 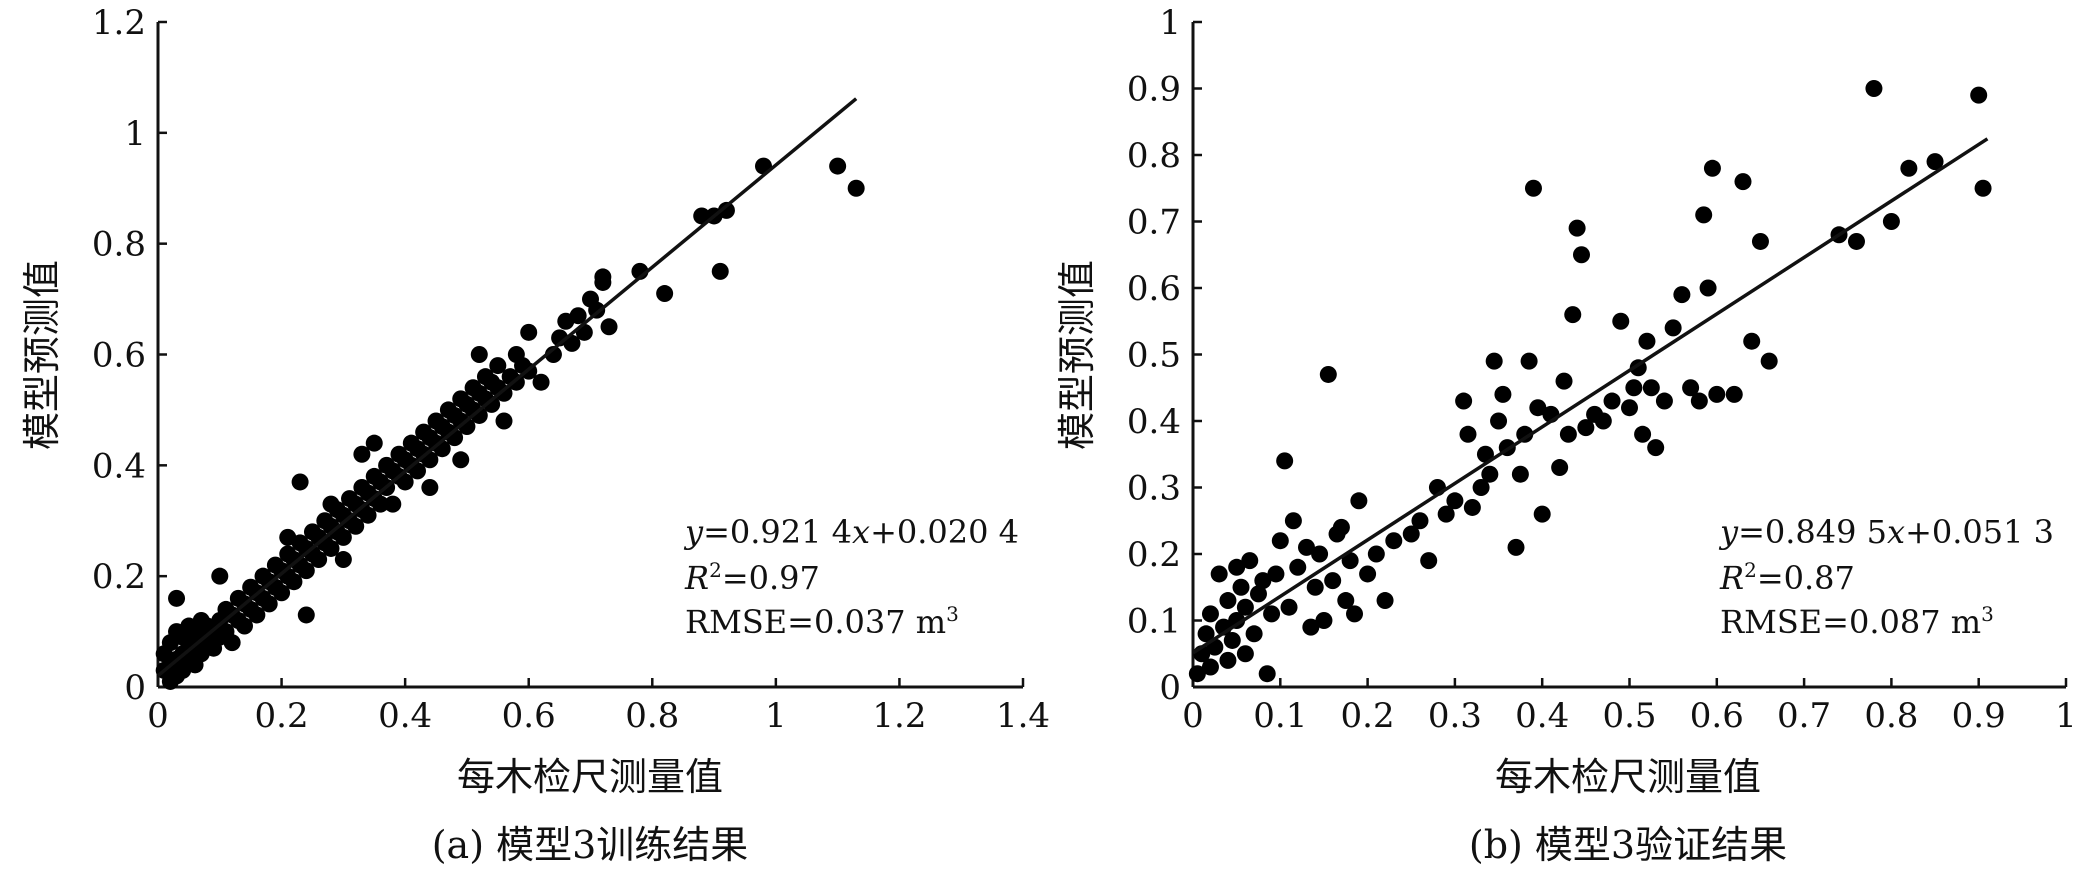 I want to click on y-tick-label-b-8: 0.8, so click(x=1154, y=156).